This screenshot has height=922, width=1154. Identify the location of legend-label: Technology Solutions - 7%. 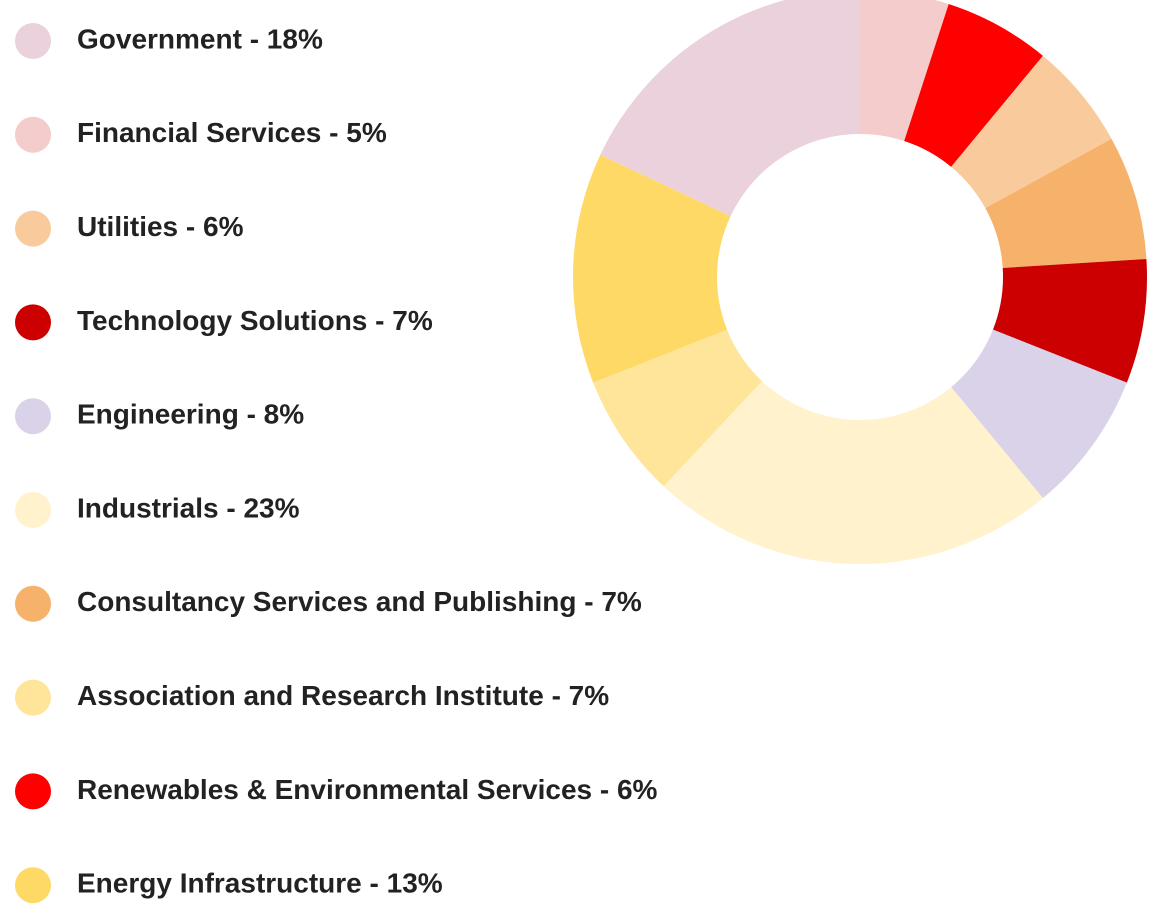
(255, 320).